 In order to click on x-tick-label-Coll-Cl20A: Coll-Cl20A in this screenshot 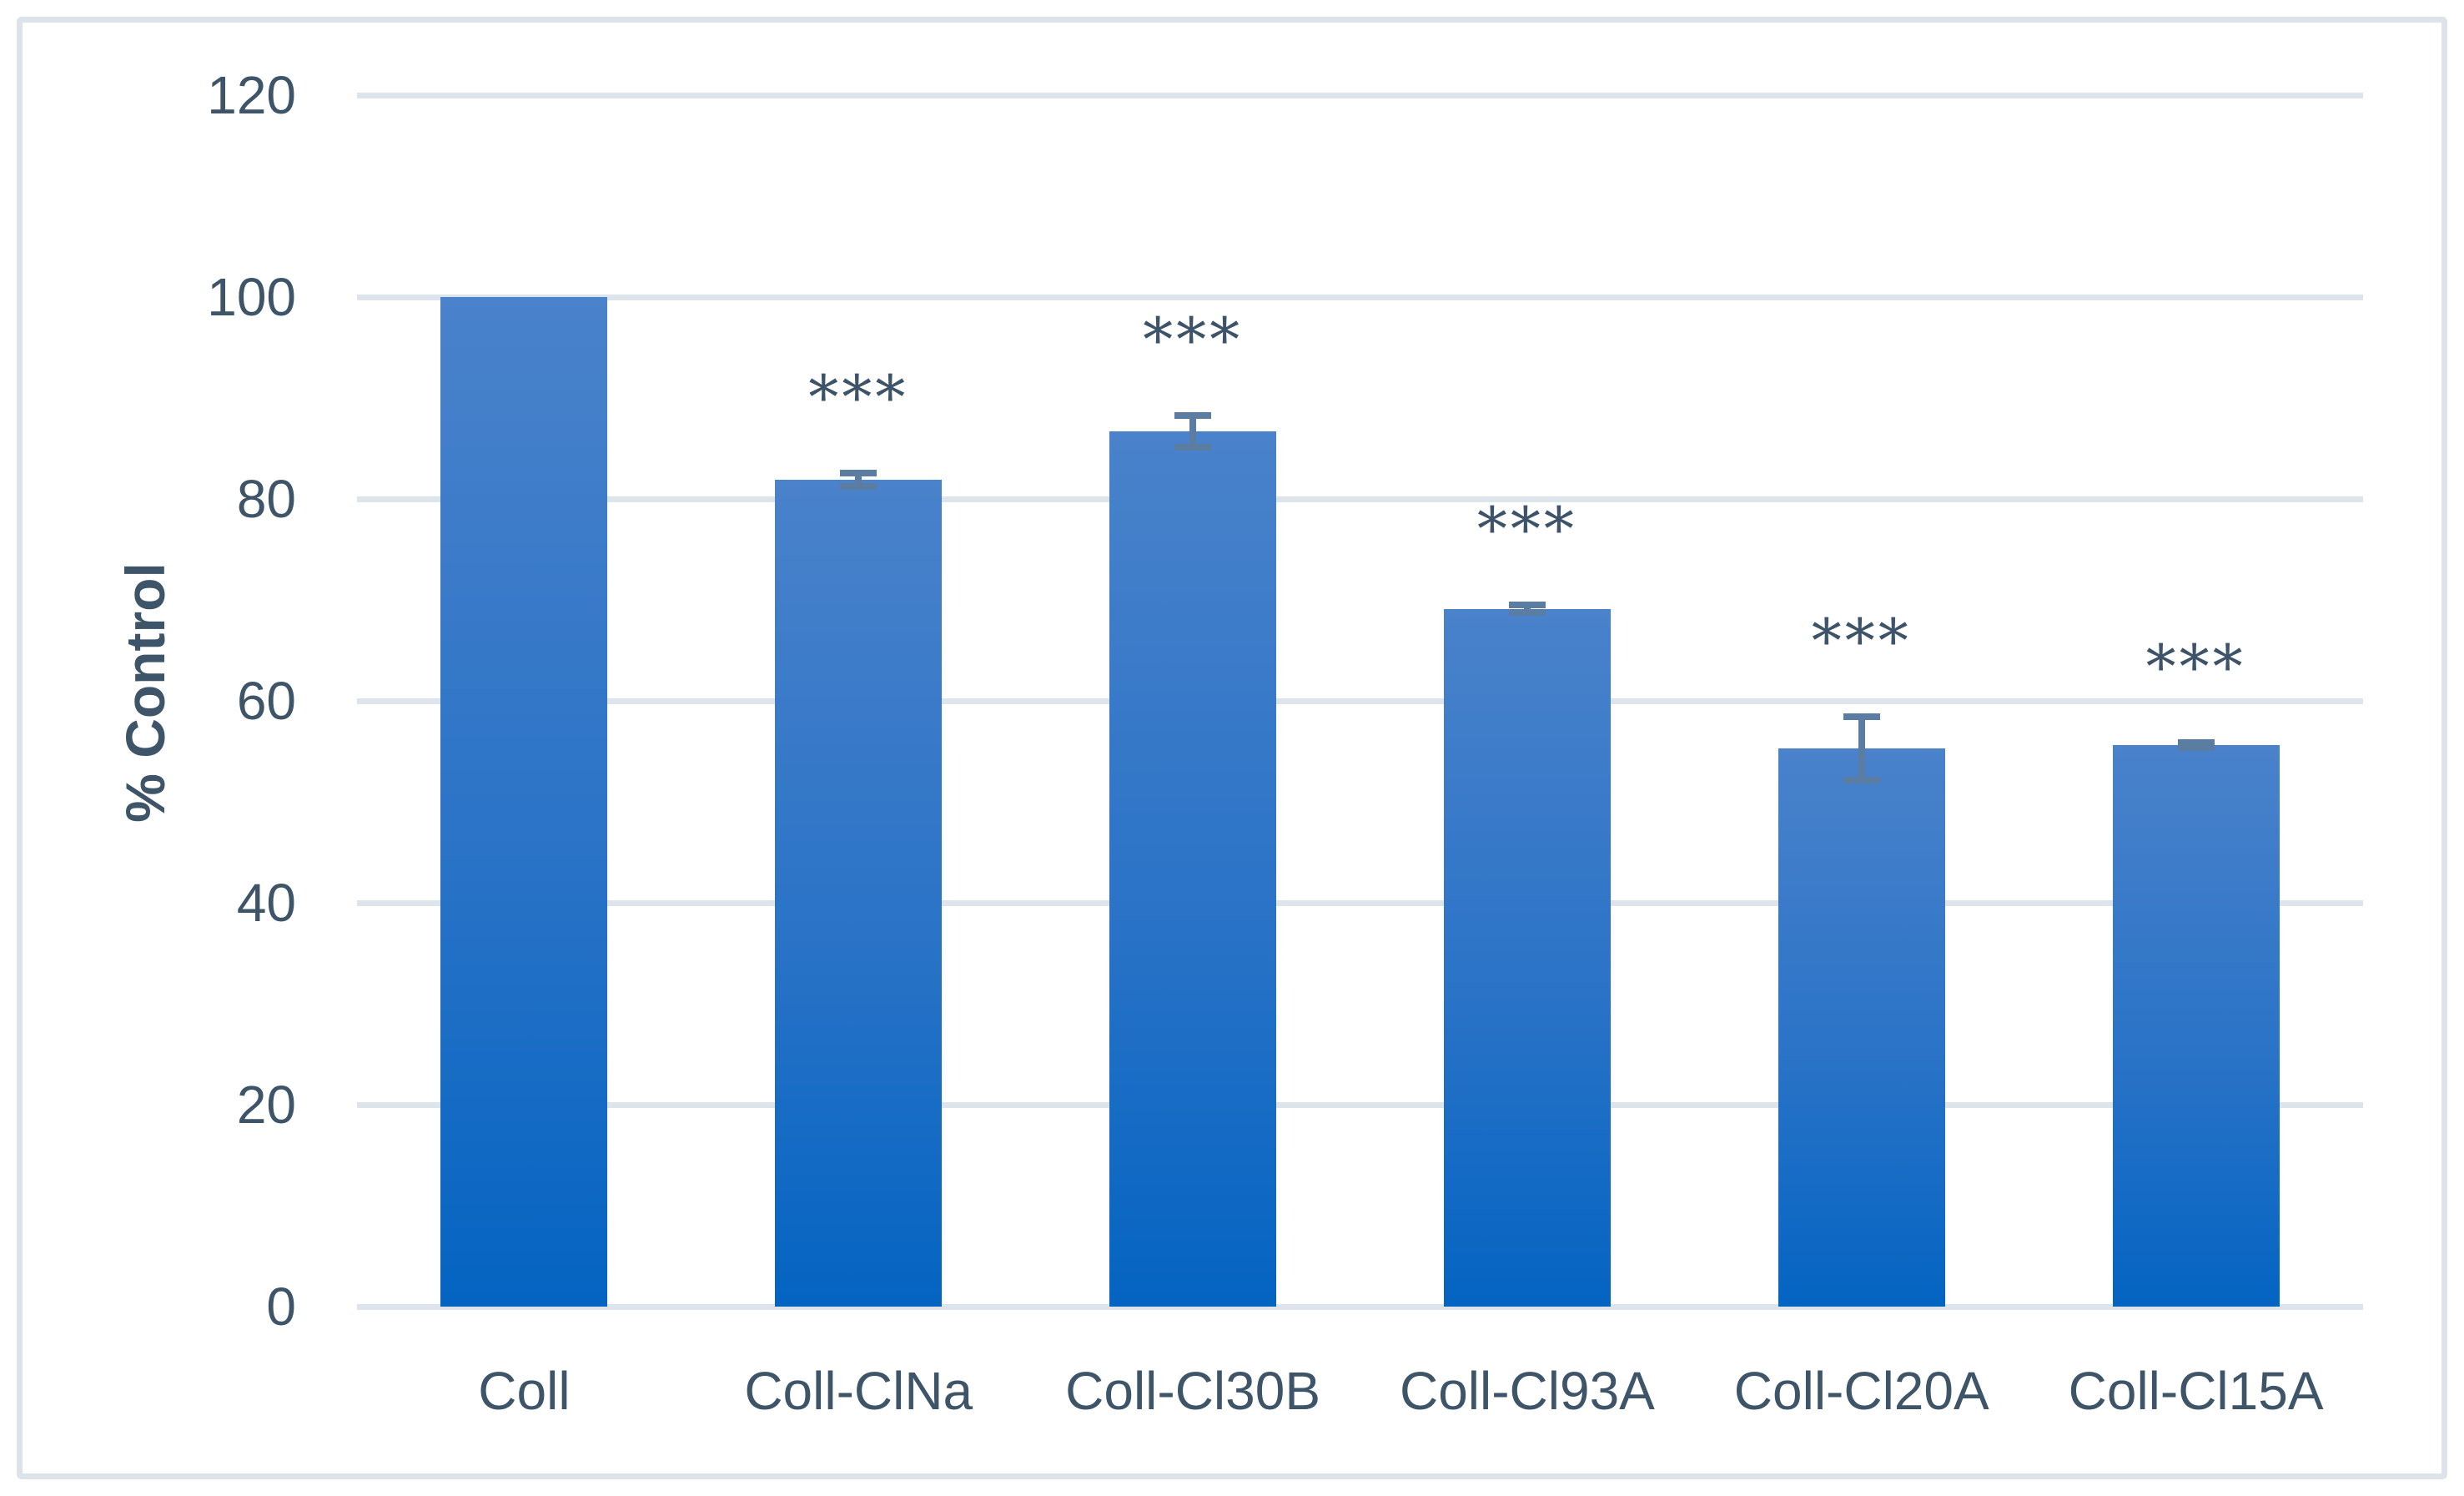, I will do `click(1861, 1391)`.